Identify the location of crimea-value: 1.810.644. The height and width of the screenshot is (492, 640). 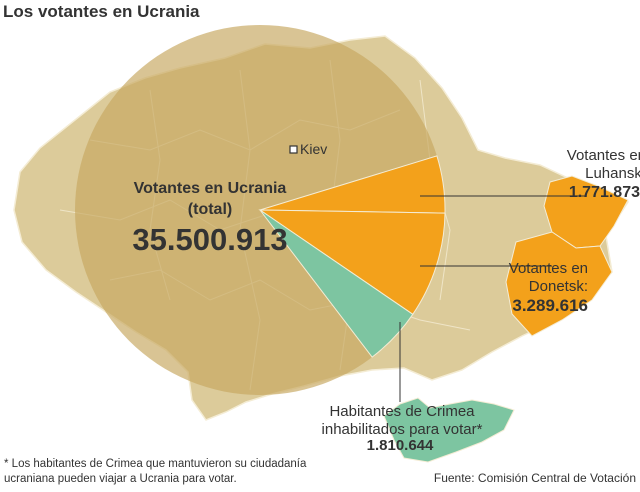
(400, 445).